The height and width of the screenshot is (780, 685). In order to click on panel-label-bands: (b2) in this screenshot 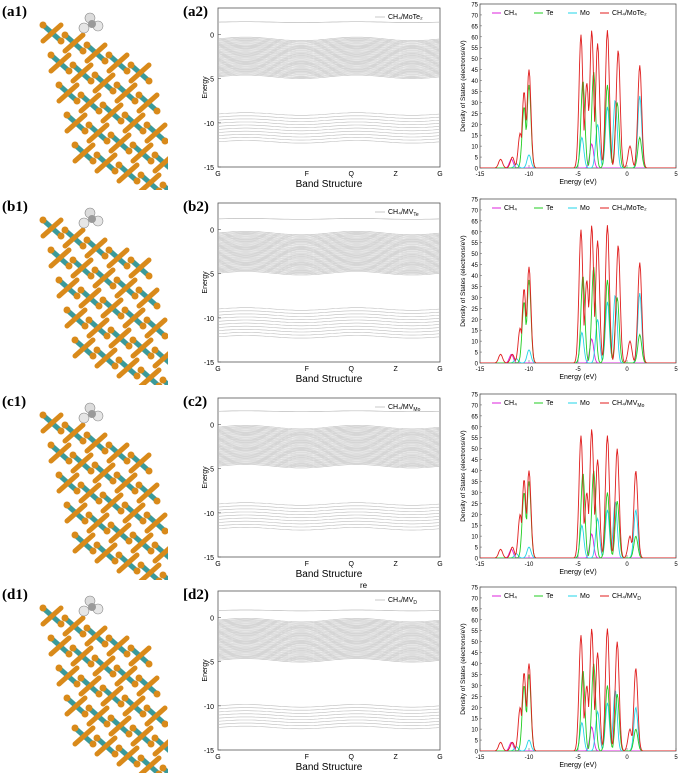, I will do `click(196, 207)`.